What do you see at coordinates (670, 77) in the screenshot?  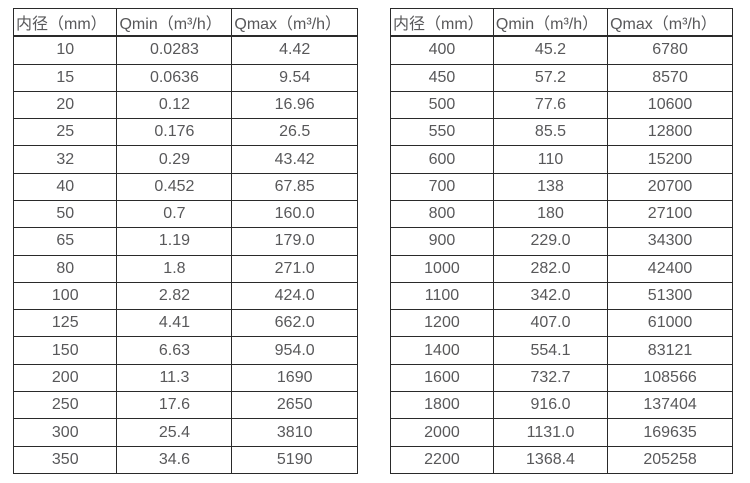 I see `cell-qmax: 8570` at bounding box center [670, 77].